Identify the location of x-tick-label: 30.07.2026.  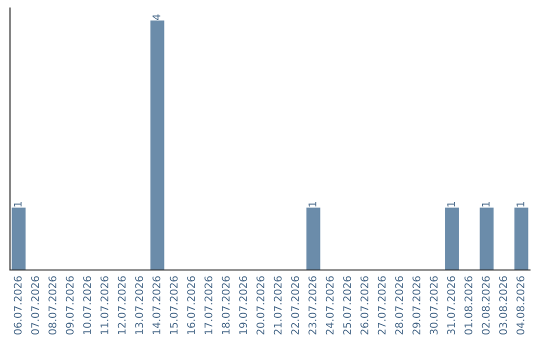
(434, 305).